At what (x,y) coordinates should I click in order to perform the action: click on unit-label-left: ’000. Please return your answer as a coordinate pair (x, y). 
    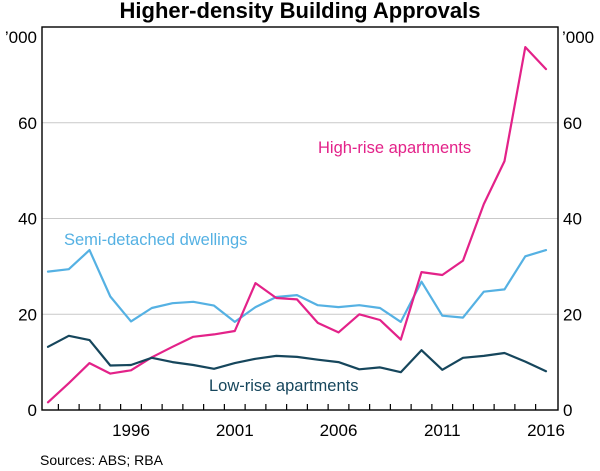
    Looking at the image, I should click on (21, 37).